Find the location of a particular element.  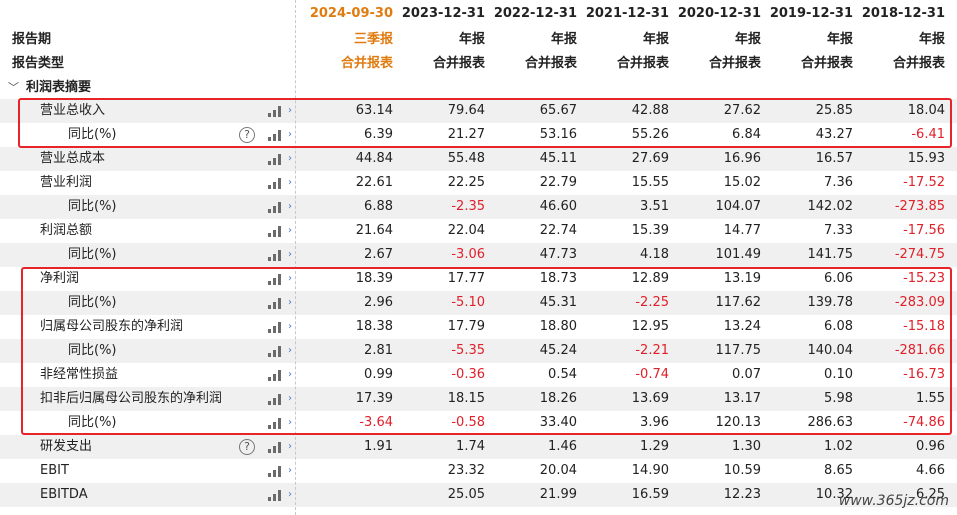

row-label: 扣非后归属母公司股东的净利润 is located at coordinates (131, 398).